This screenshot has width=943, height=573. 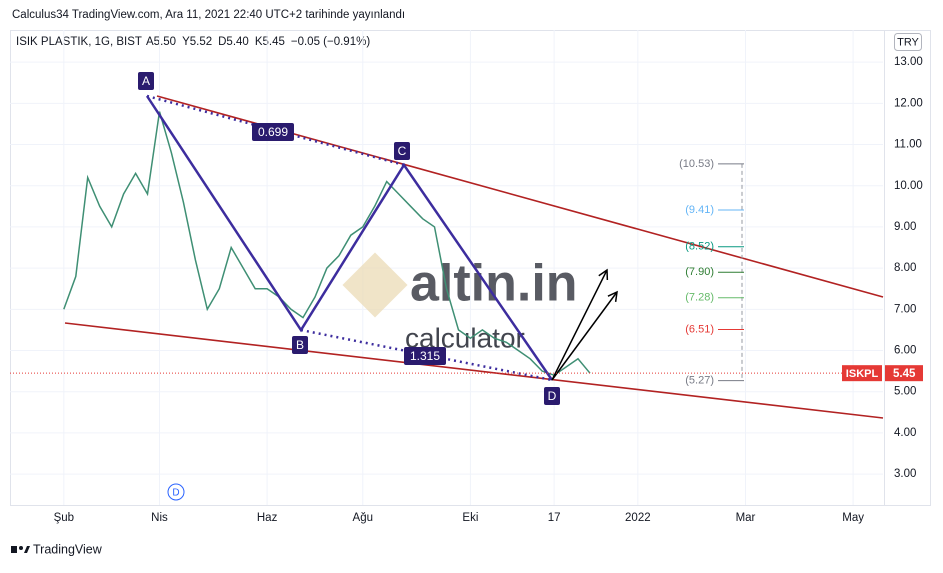 I want to click on level-label: (6.51), so click(x=699, y=329).